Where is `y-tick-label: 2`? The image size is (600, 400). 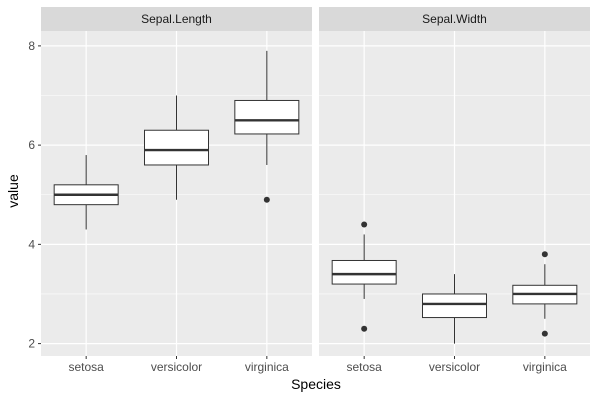 y-tick-label: 2 is located at coordinates (31, 344).